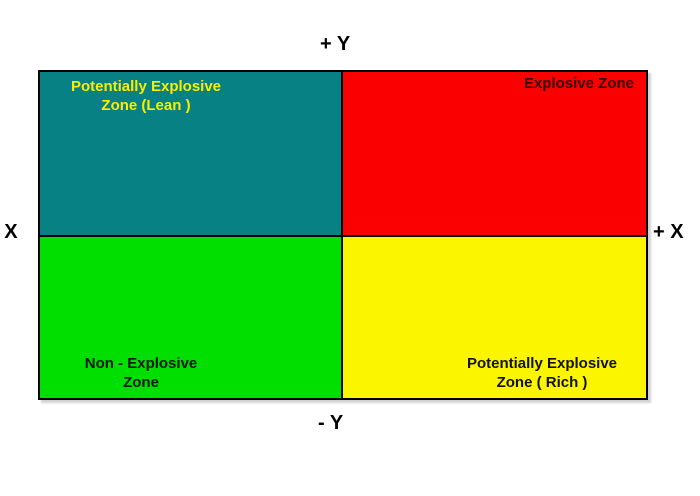 The height and width of the screenshot is (496, 700). What do you see at coordinates (141, 382) in the screenshot?
I see `zone-label-line2: Zone` at bounding box center [141, 382].